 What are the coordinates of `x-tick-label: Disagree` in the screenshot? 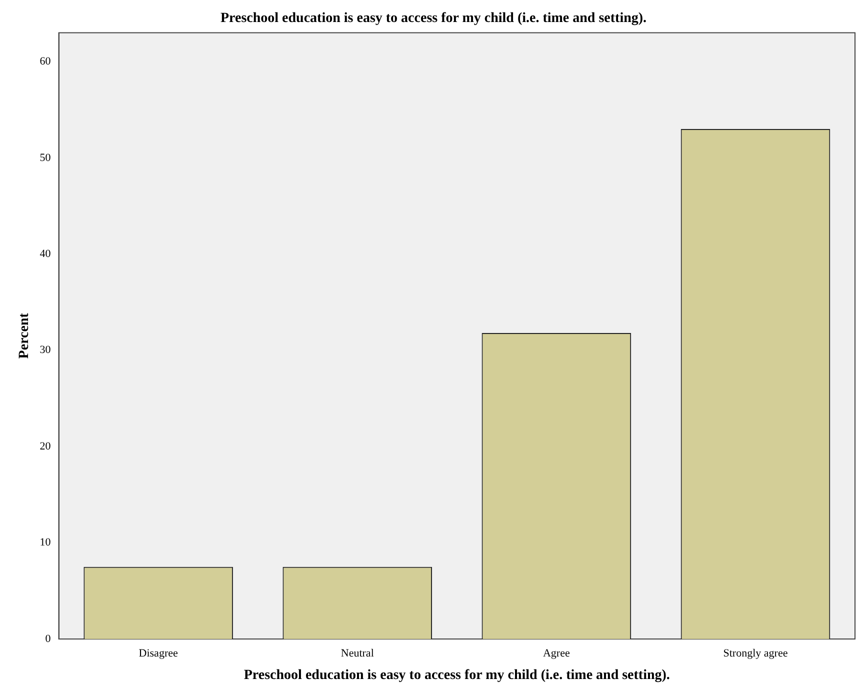 It's located at (158, 653).